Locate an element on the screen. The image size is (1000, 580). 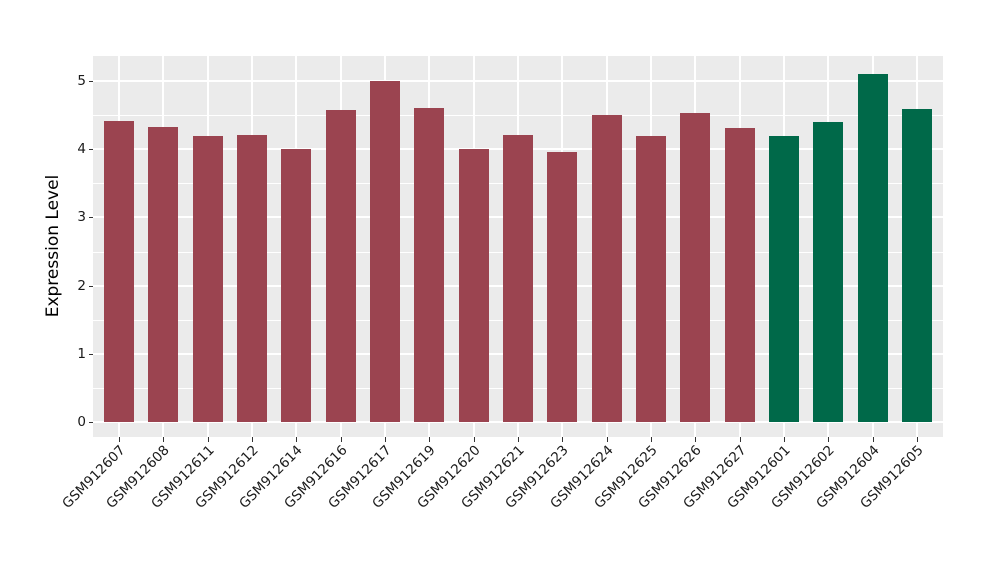
bar-GSM912608 is located at coordinates (163, 274).